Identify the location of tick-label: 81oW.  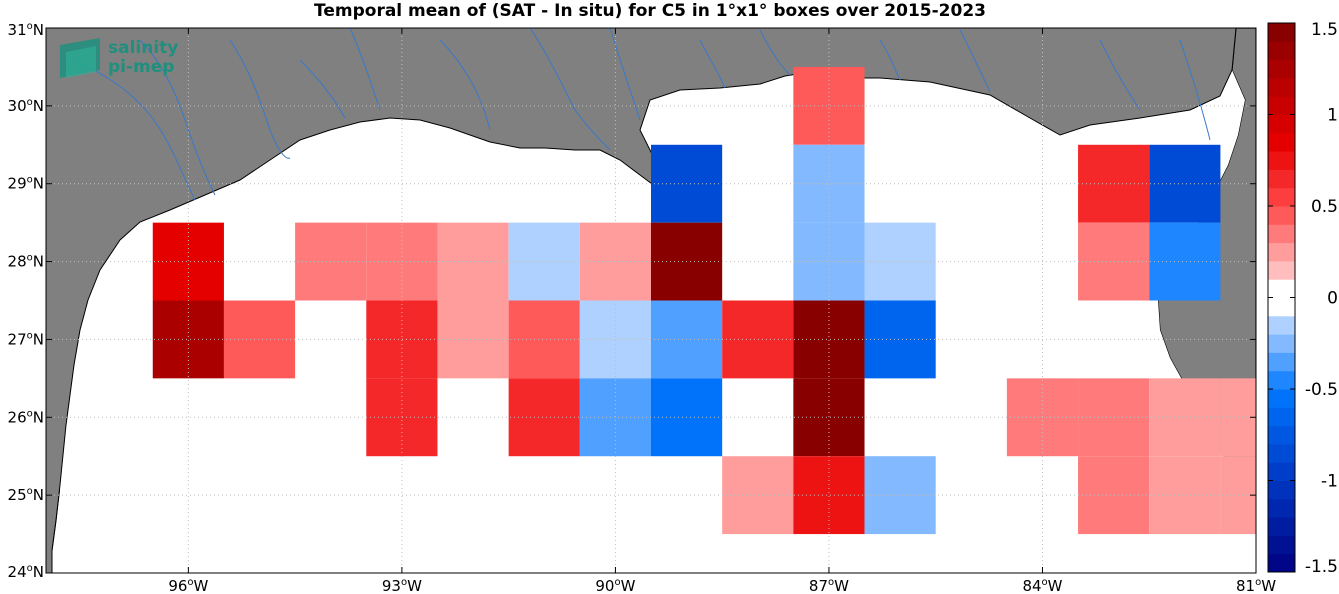
(1256, 585).